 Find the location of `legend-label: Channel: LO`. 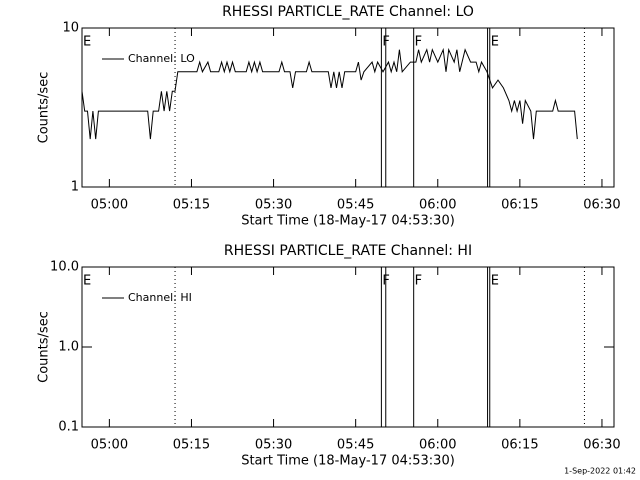

legend-label: Channel: LO is located at coordinates (161, 58).